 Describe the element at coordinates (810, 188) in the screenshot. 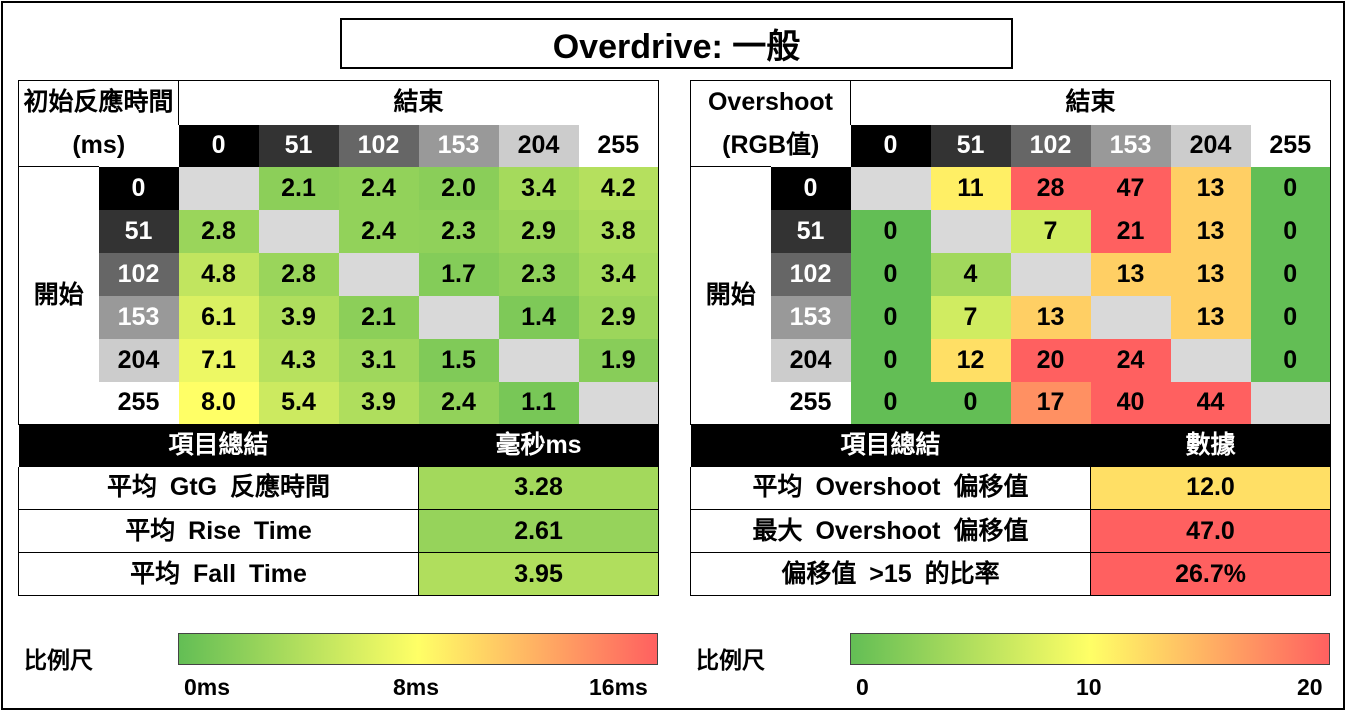

I see `row-header-0: 0` at that location.